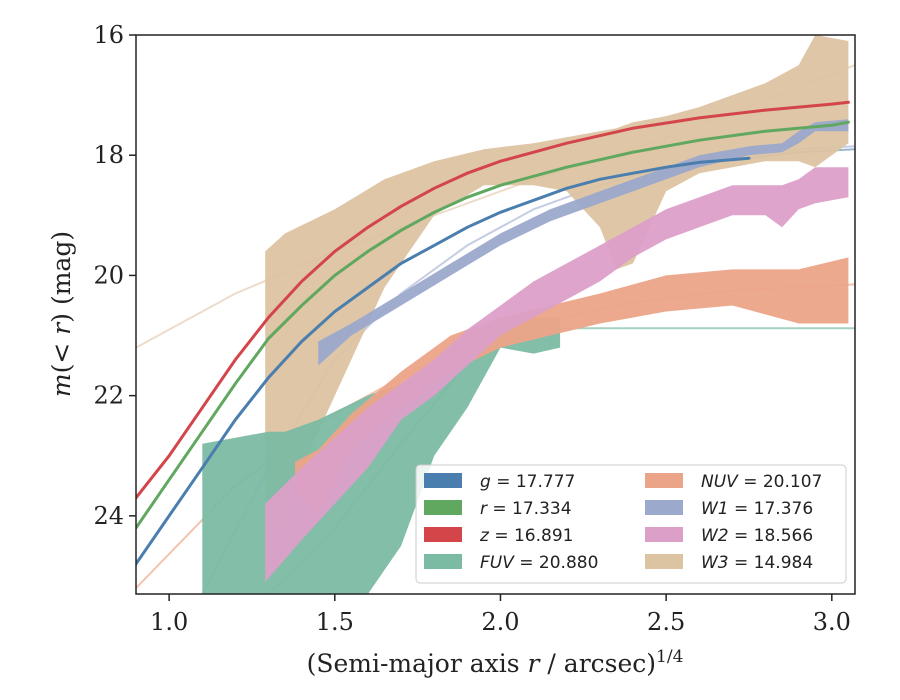 This screenshot has width=900, height=700. What do you see at coordinates (443, 561) in the screenshot?
I see `legend-swatch-fuv` at bounding box center [443, 561].